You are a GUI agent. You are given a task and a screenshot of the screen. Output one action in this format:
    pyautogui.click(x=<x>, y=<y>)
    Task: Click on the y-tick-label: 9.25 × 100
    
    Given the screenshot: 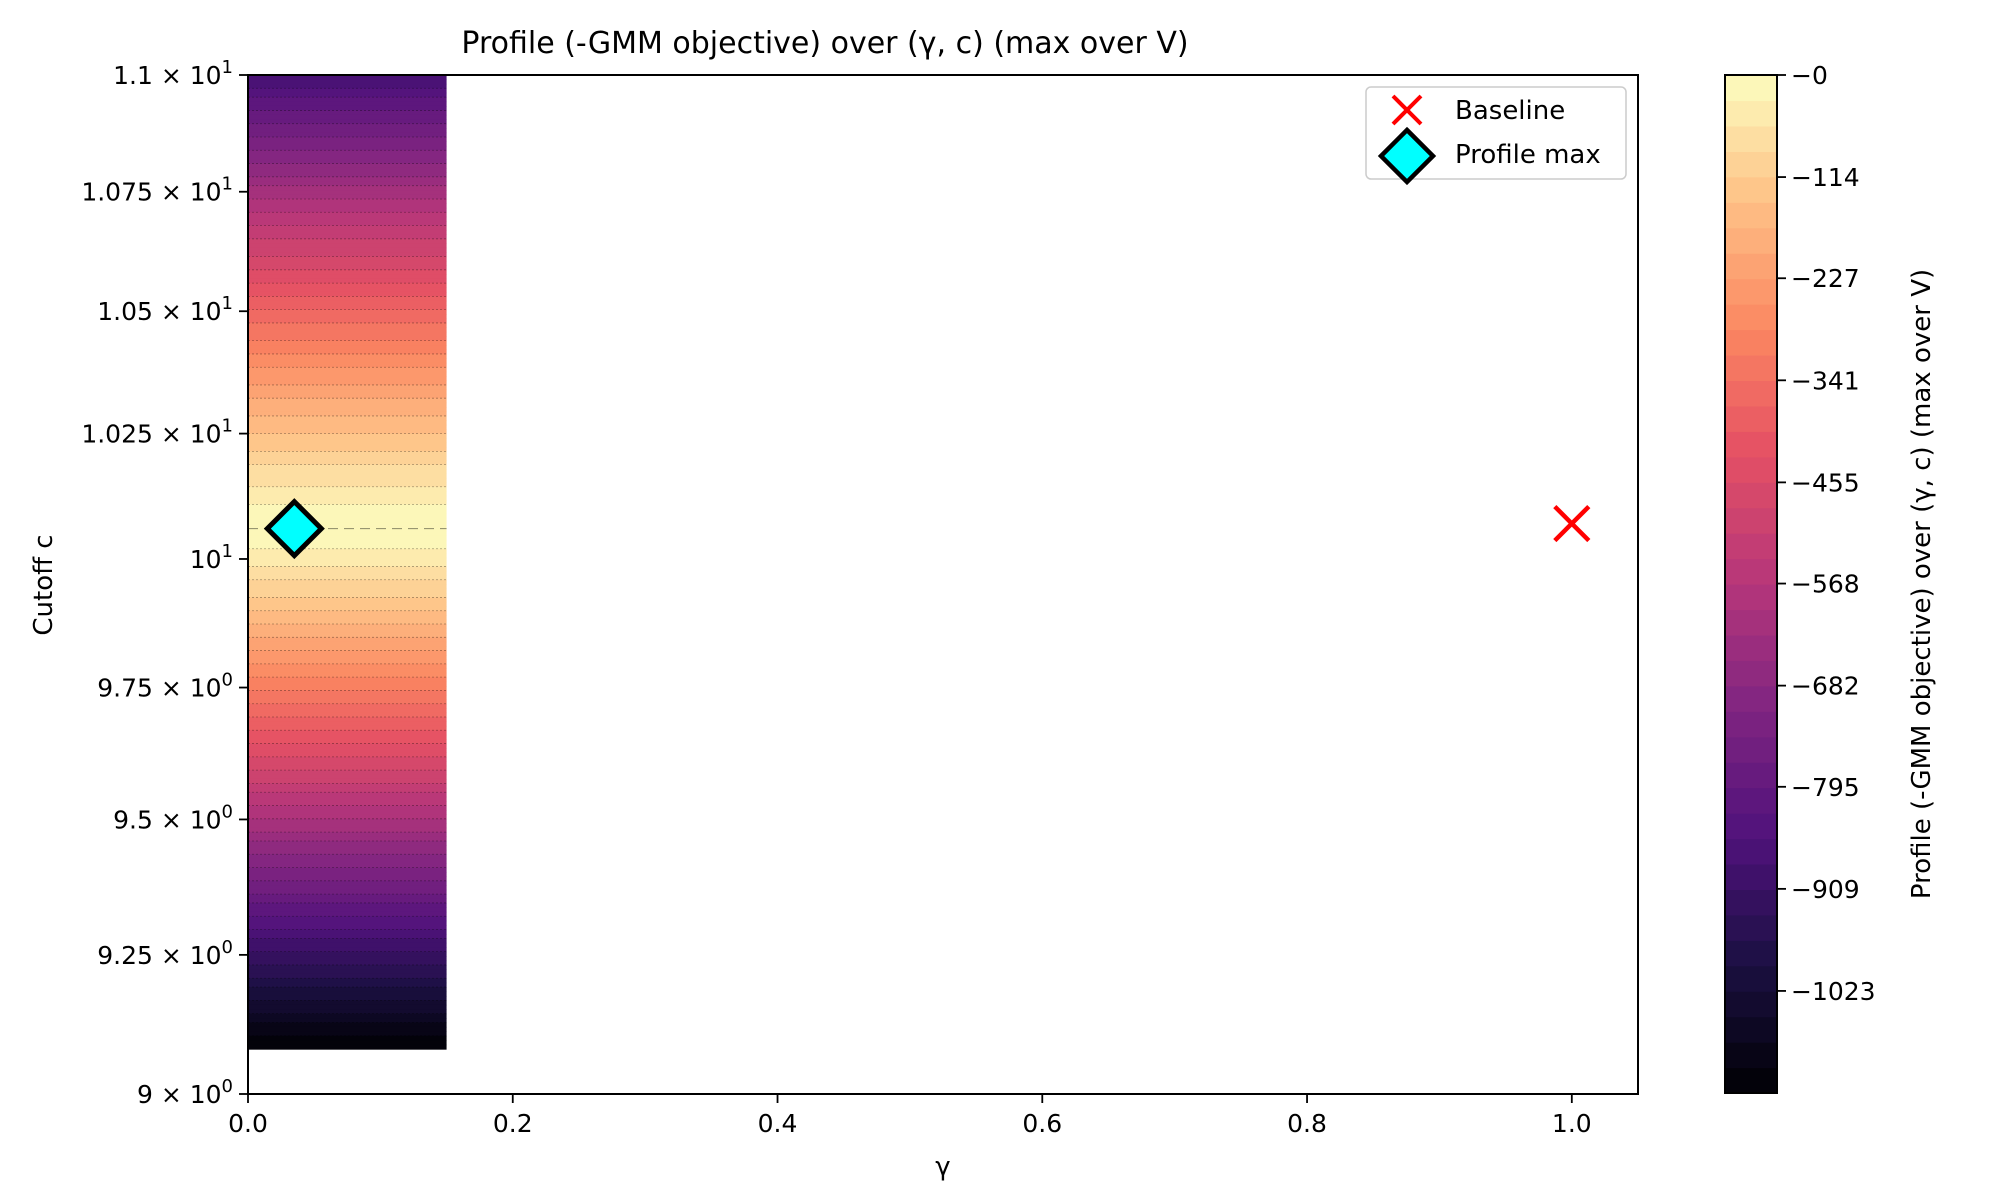 What is the action you would take?
    pyautogui.click(x=165, y=953)
    